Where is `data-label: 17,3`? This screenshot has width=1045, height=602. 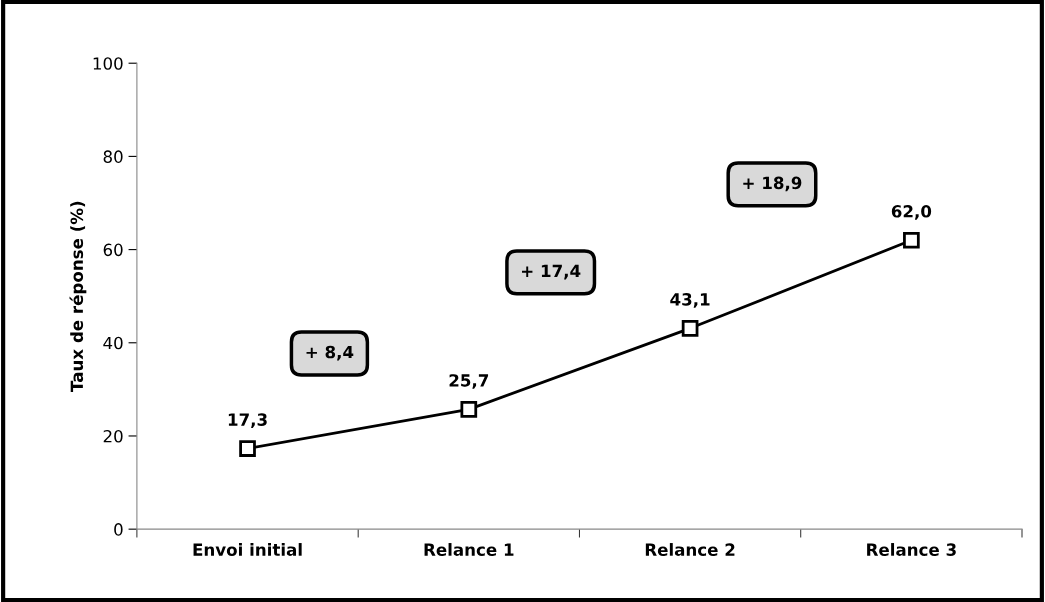 data-label: 17,3 is located at coordinates (247, 421).